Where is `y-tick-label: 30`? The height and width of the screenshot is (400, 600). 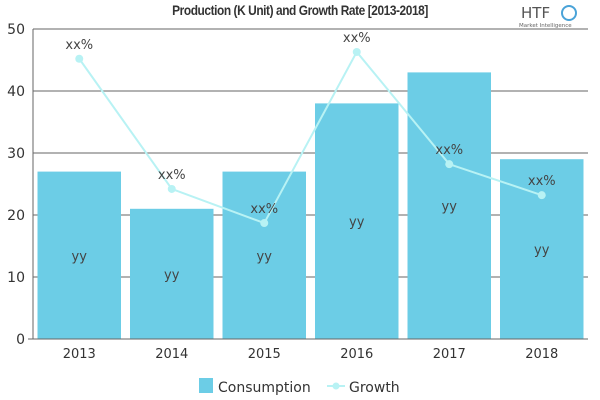 y-tick-label: 30 is located at coordinates (16, 154).